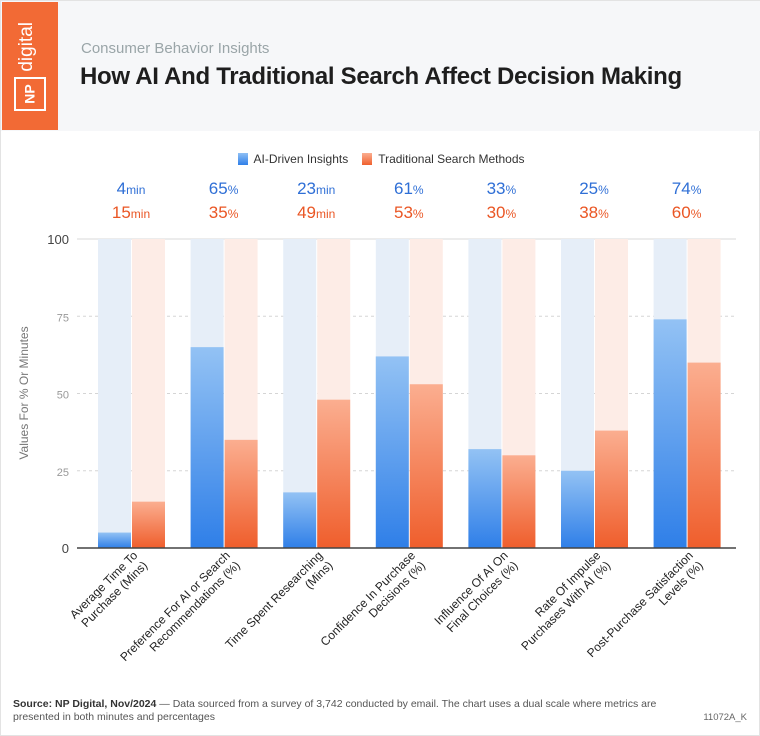  Describe the element at coordinates (33, 704) in the screenshot. I see `source-label: Source:` at that location.